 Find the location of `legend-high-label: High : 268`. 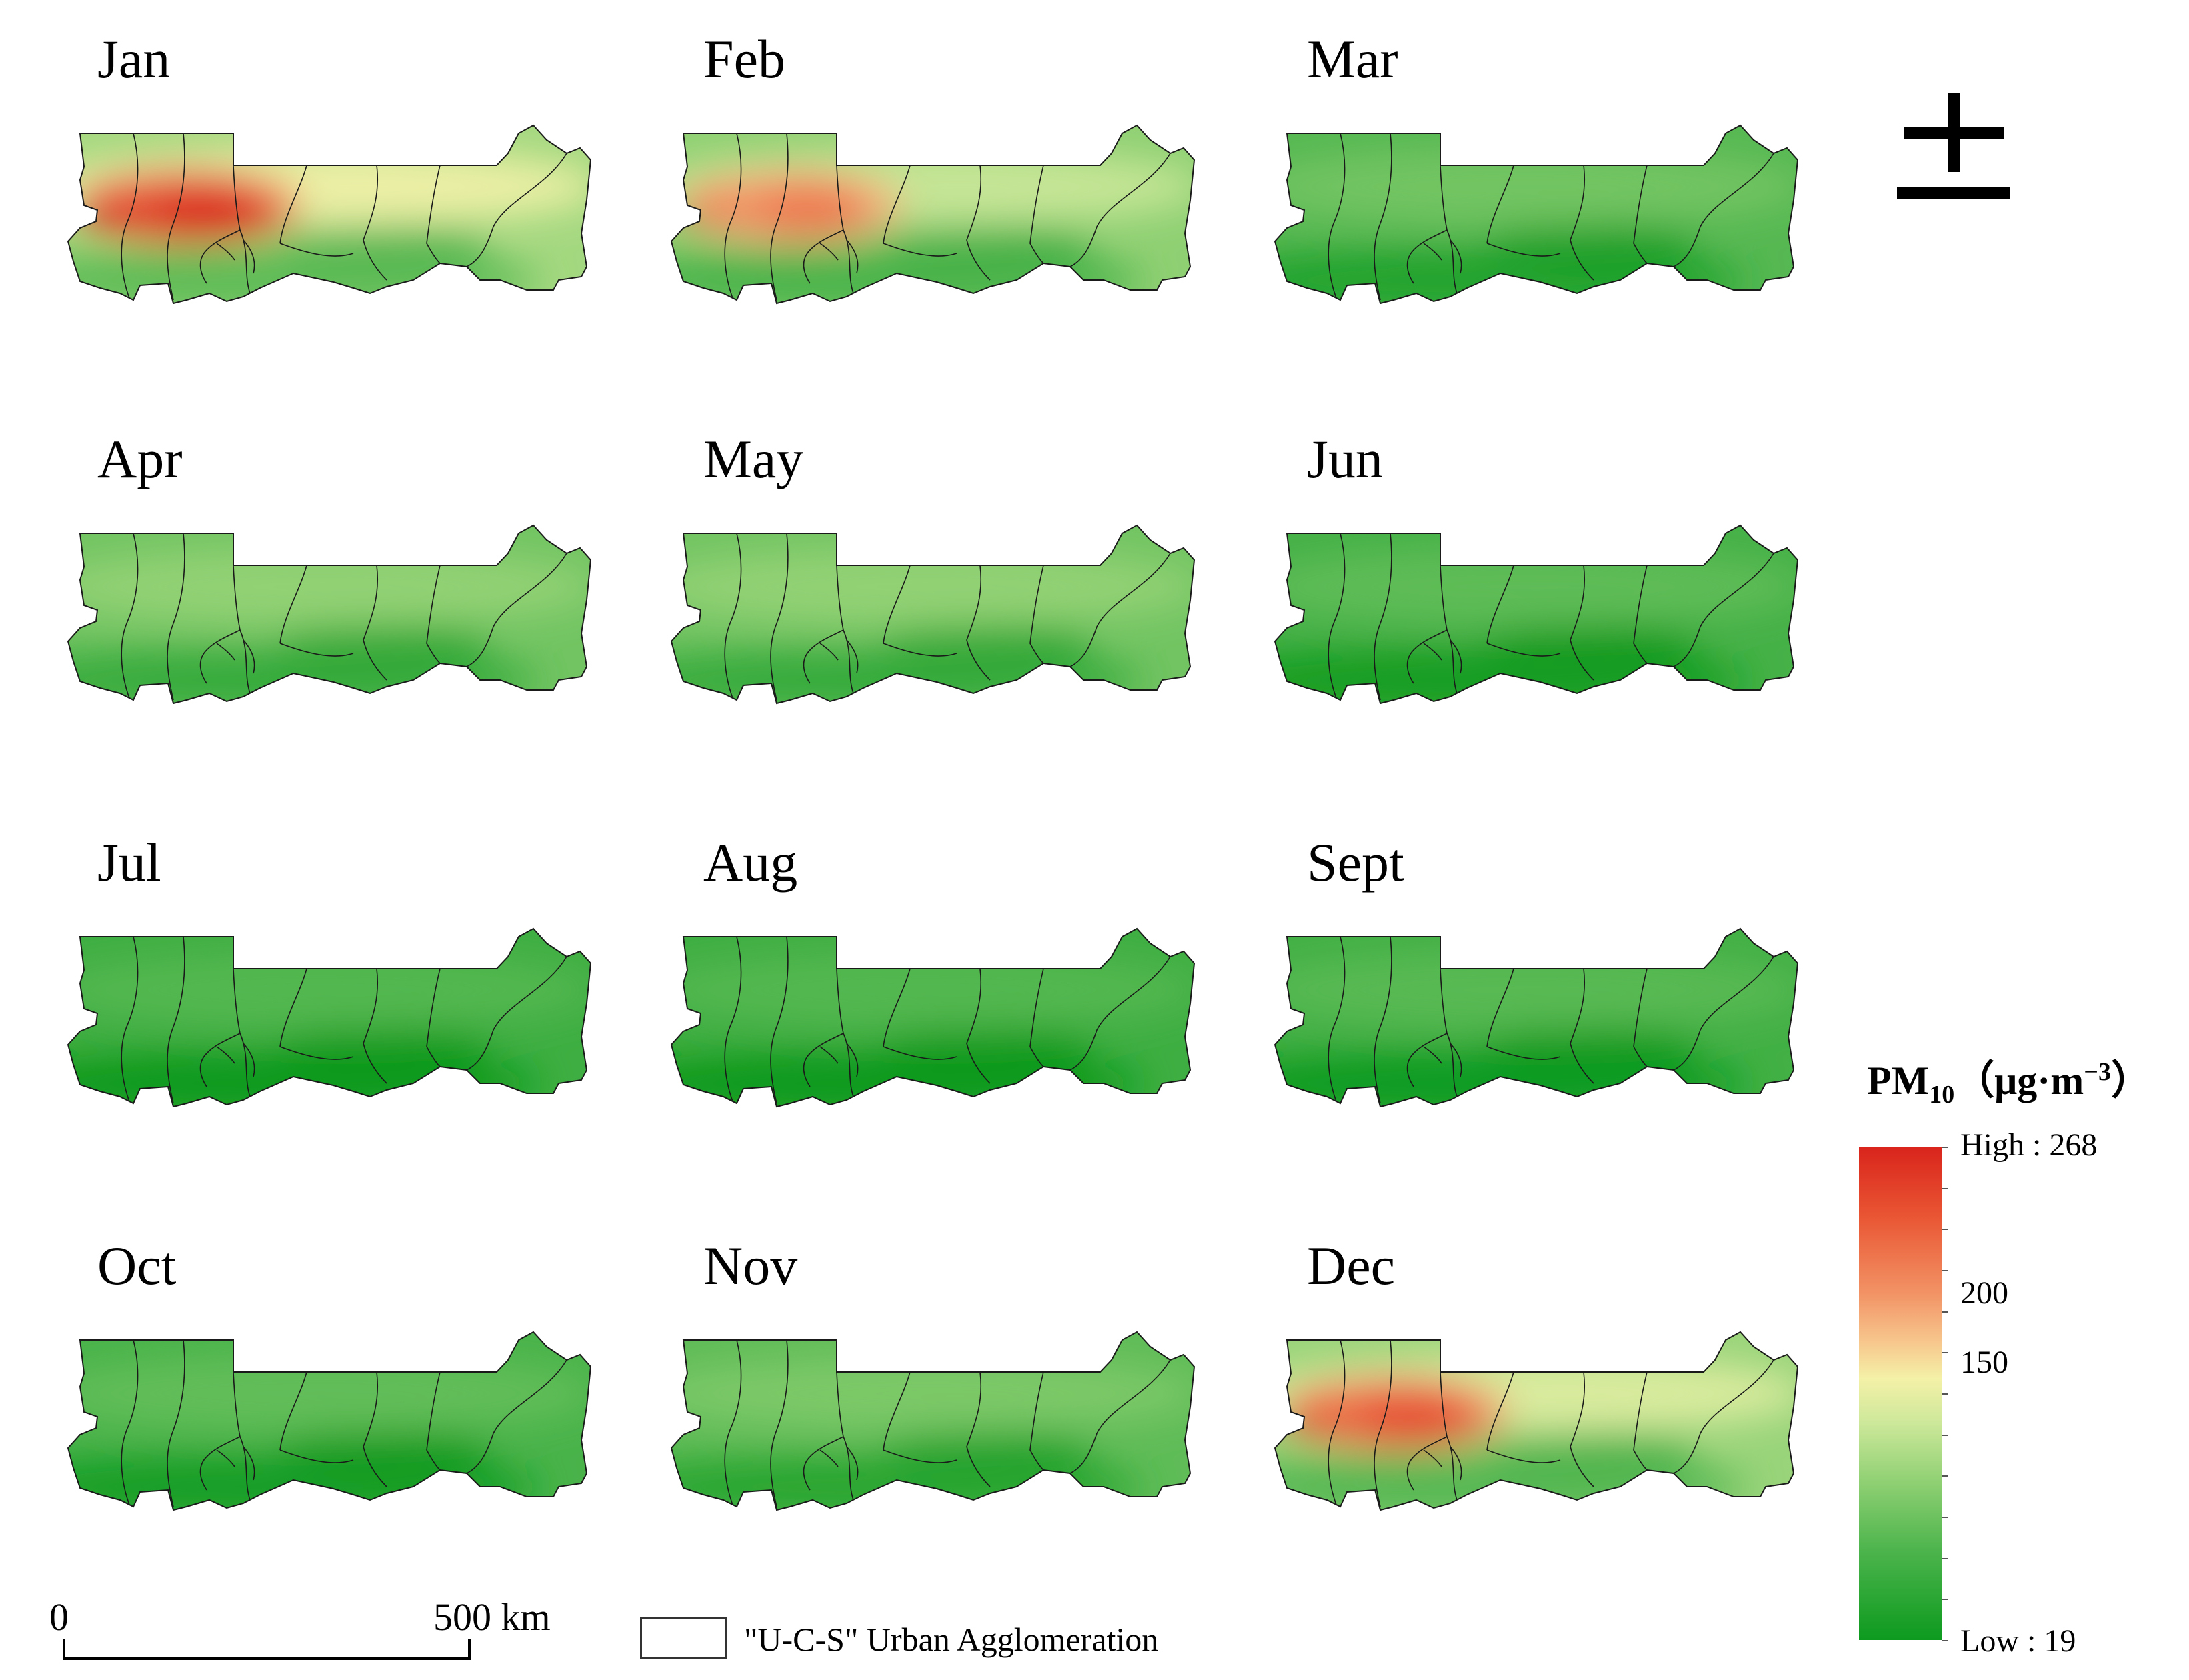

legend-high-label: High : 268 is located at coordinates (2029, 1145).